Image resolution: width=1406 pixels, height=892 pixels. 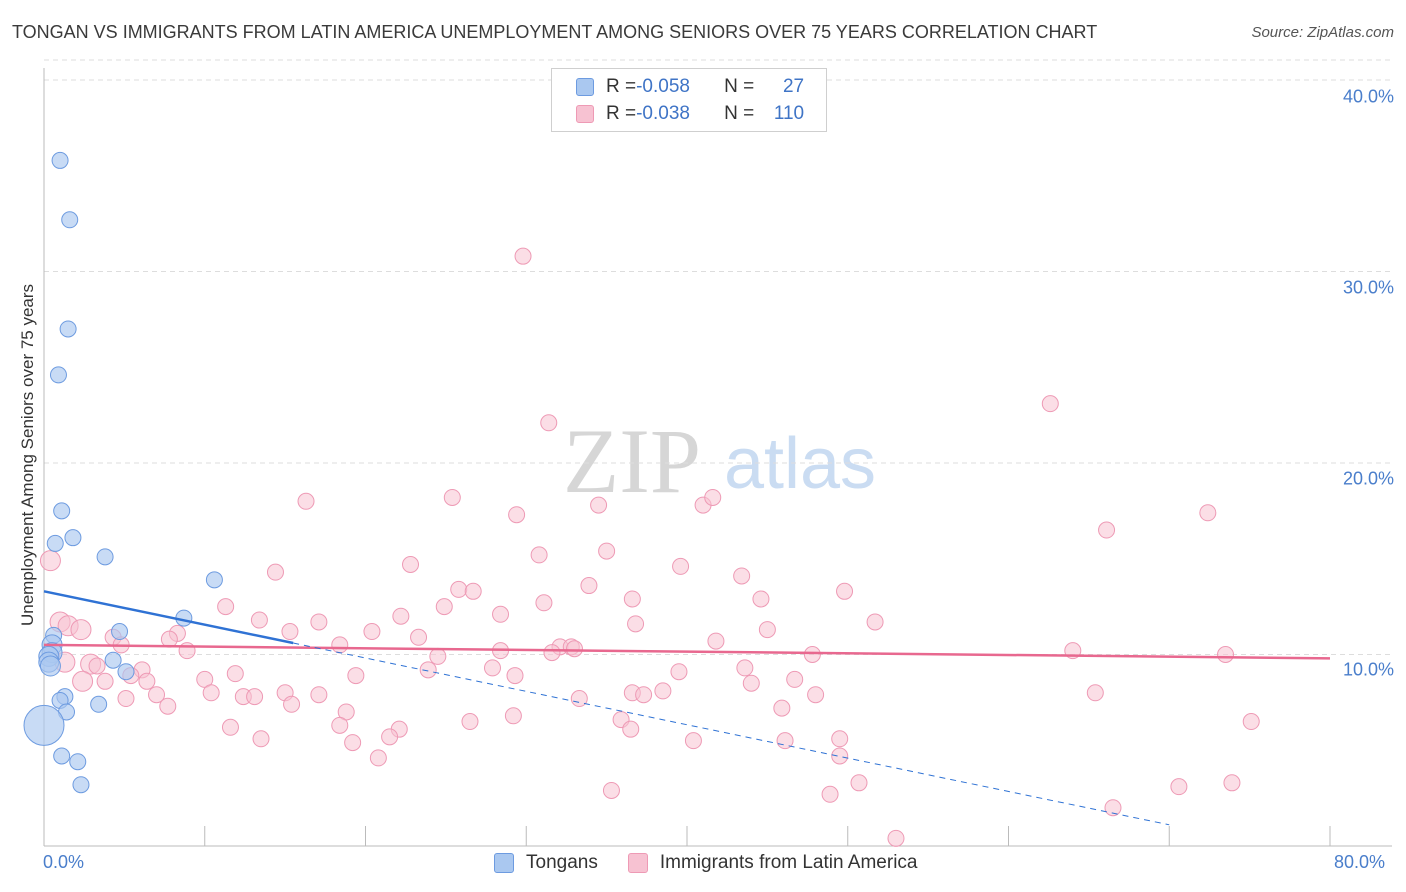 What do you see at coordinates (64, 862) in the screenshot?
I see `x-tick-label-min: 0.0%` at bounding box center [64, 862].